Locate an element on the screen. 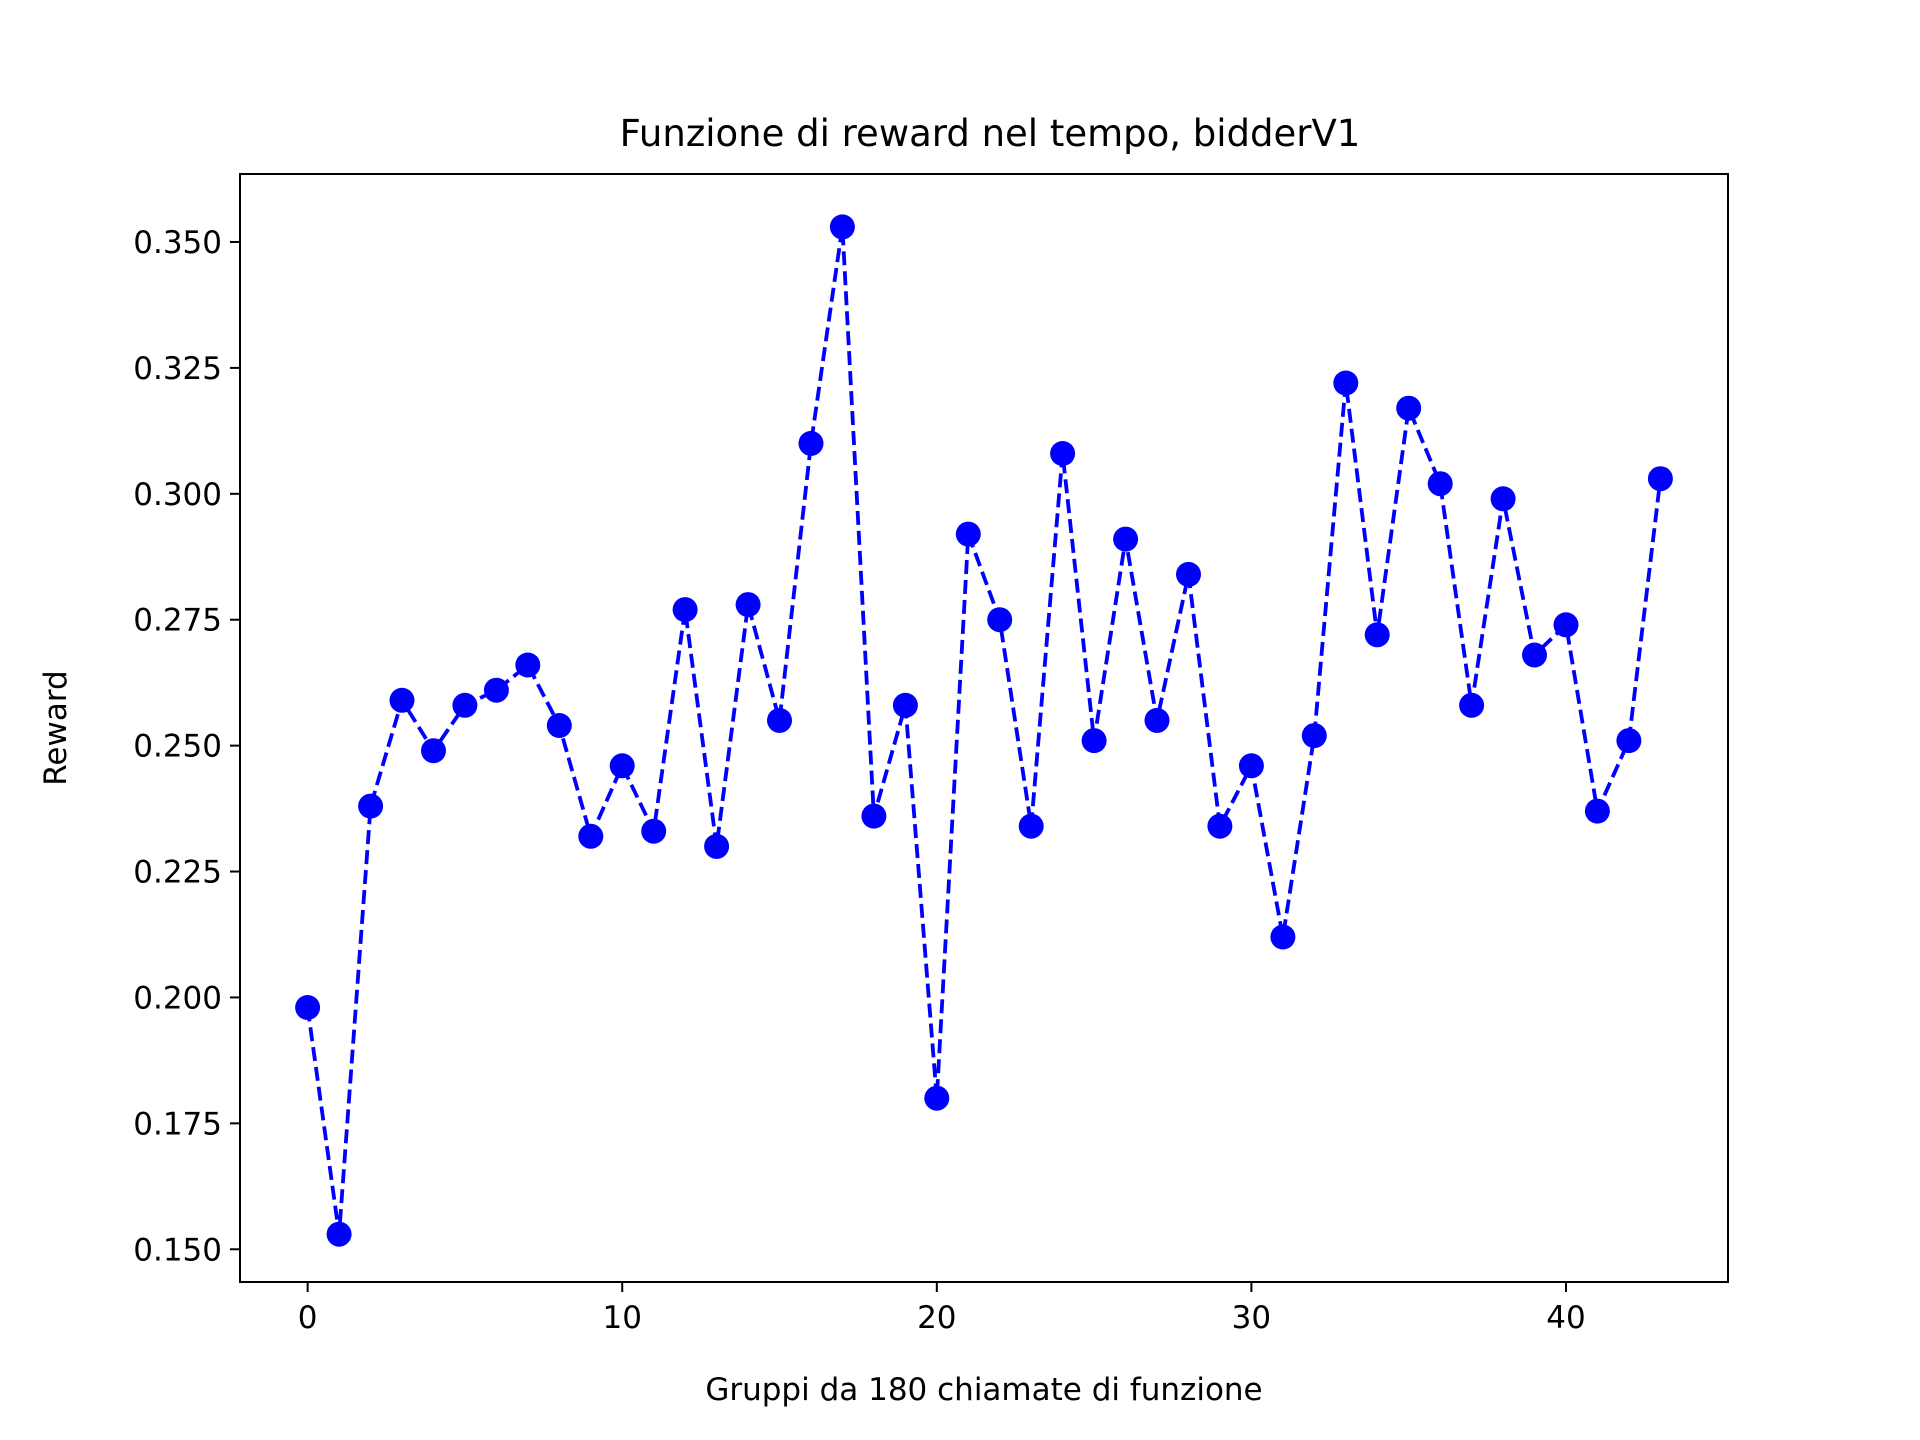  y-tick-label: 0.150 is located at coordinates (177, 1250).